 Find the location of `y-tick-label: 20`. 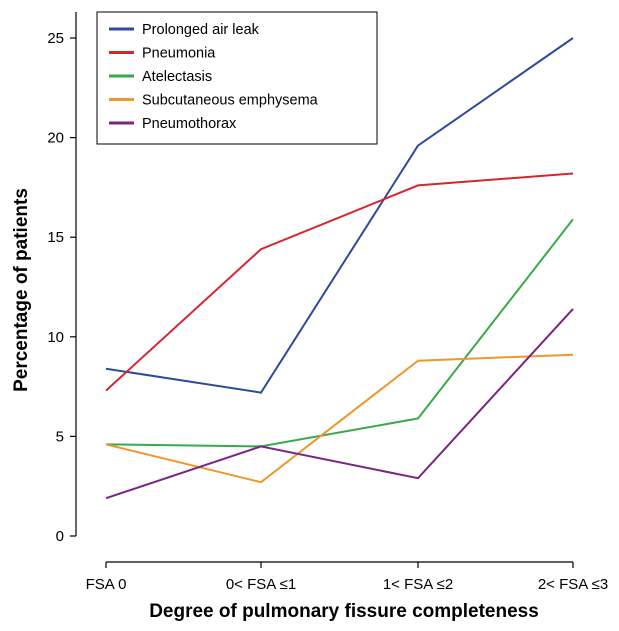

y-tick-label: 20 is located at coordinates (55, 138).